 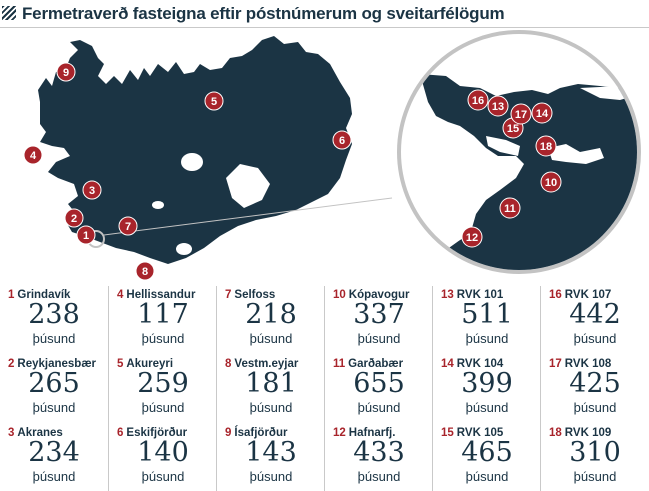 I want to click on svg-text: 15, so click(x=513, y=129).